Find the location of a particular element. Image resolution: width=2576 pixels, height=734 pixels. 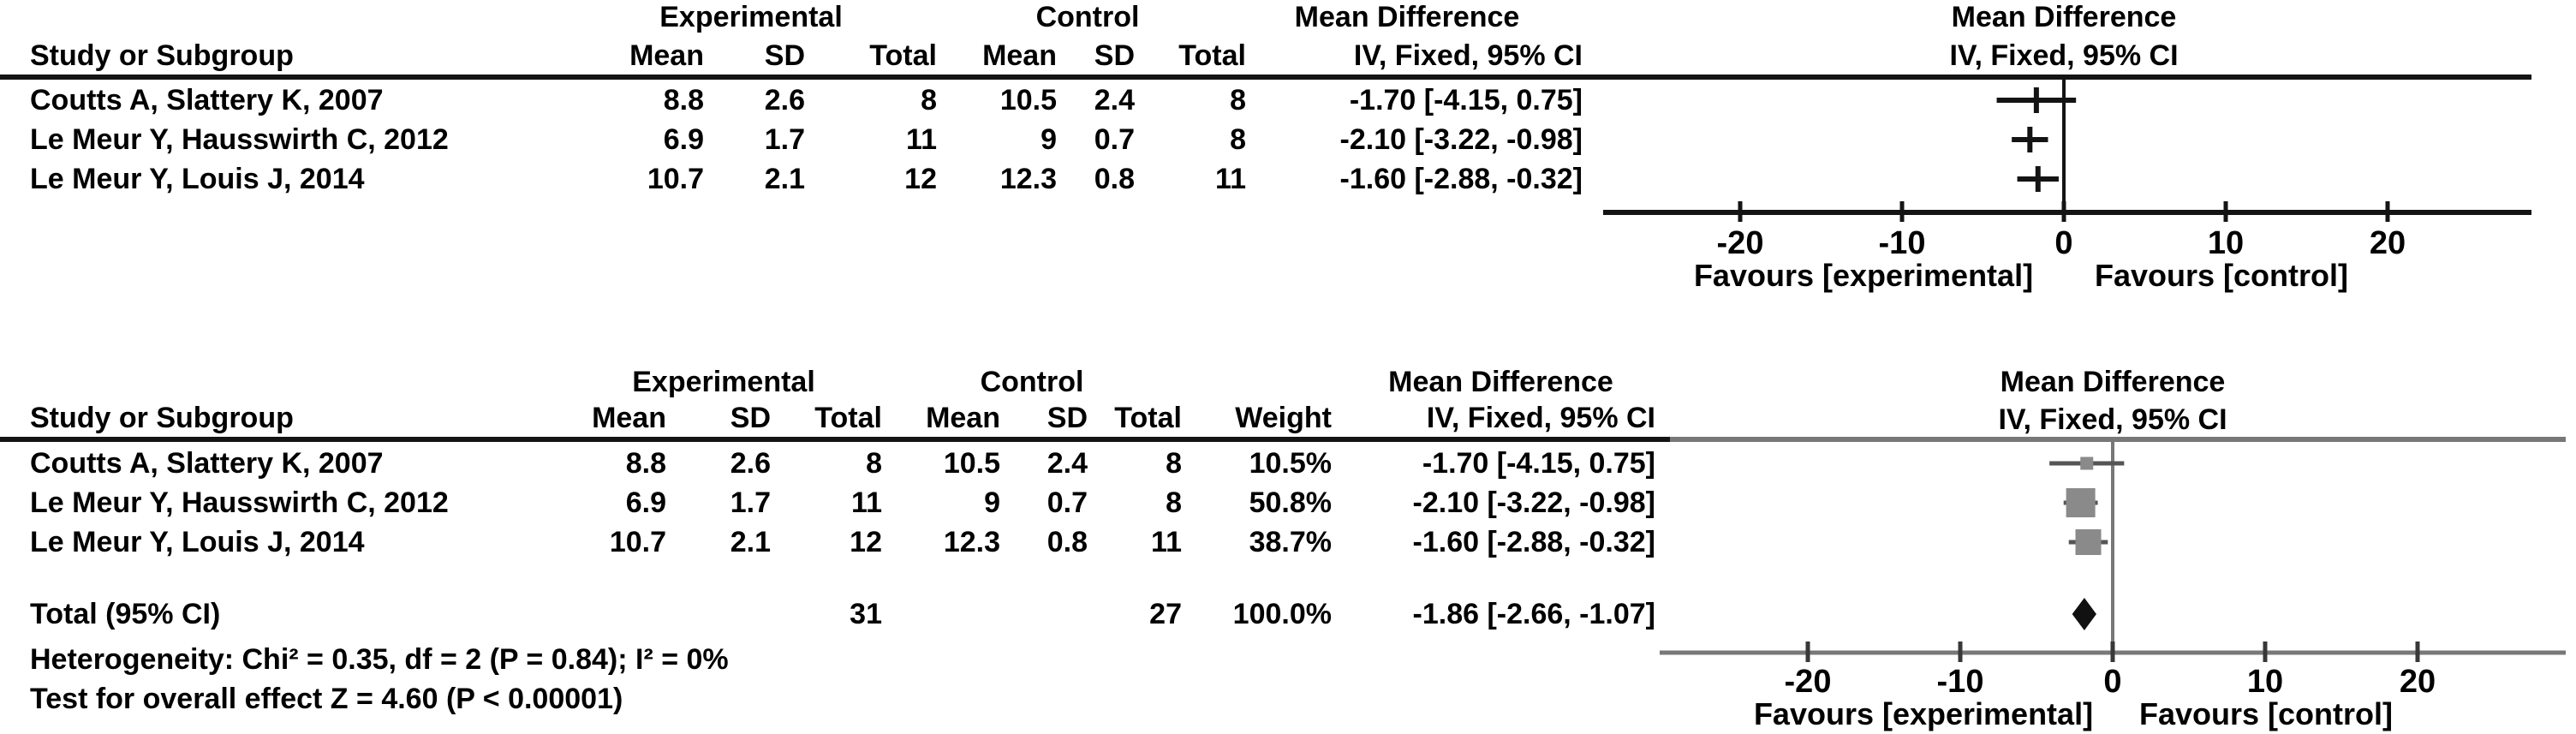

total-ci-text: -1.86 [-2.66, -1.07] is located at coordinates (1533, 614).